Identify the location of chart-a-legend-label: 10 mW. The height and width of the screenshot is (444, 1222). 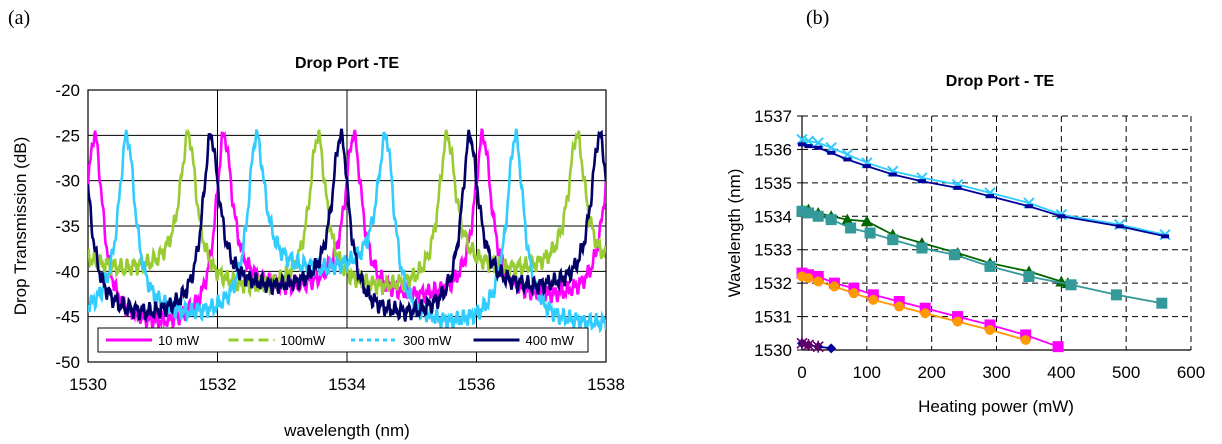
(179, 340).